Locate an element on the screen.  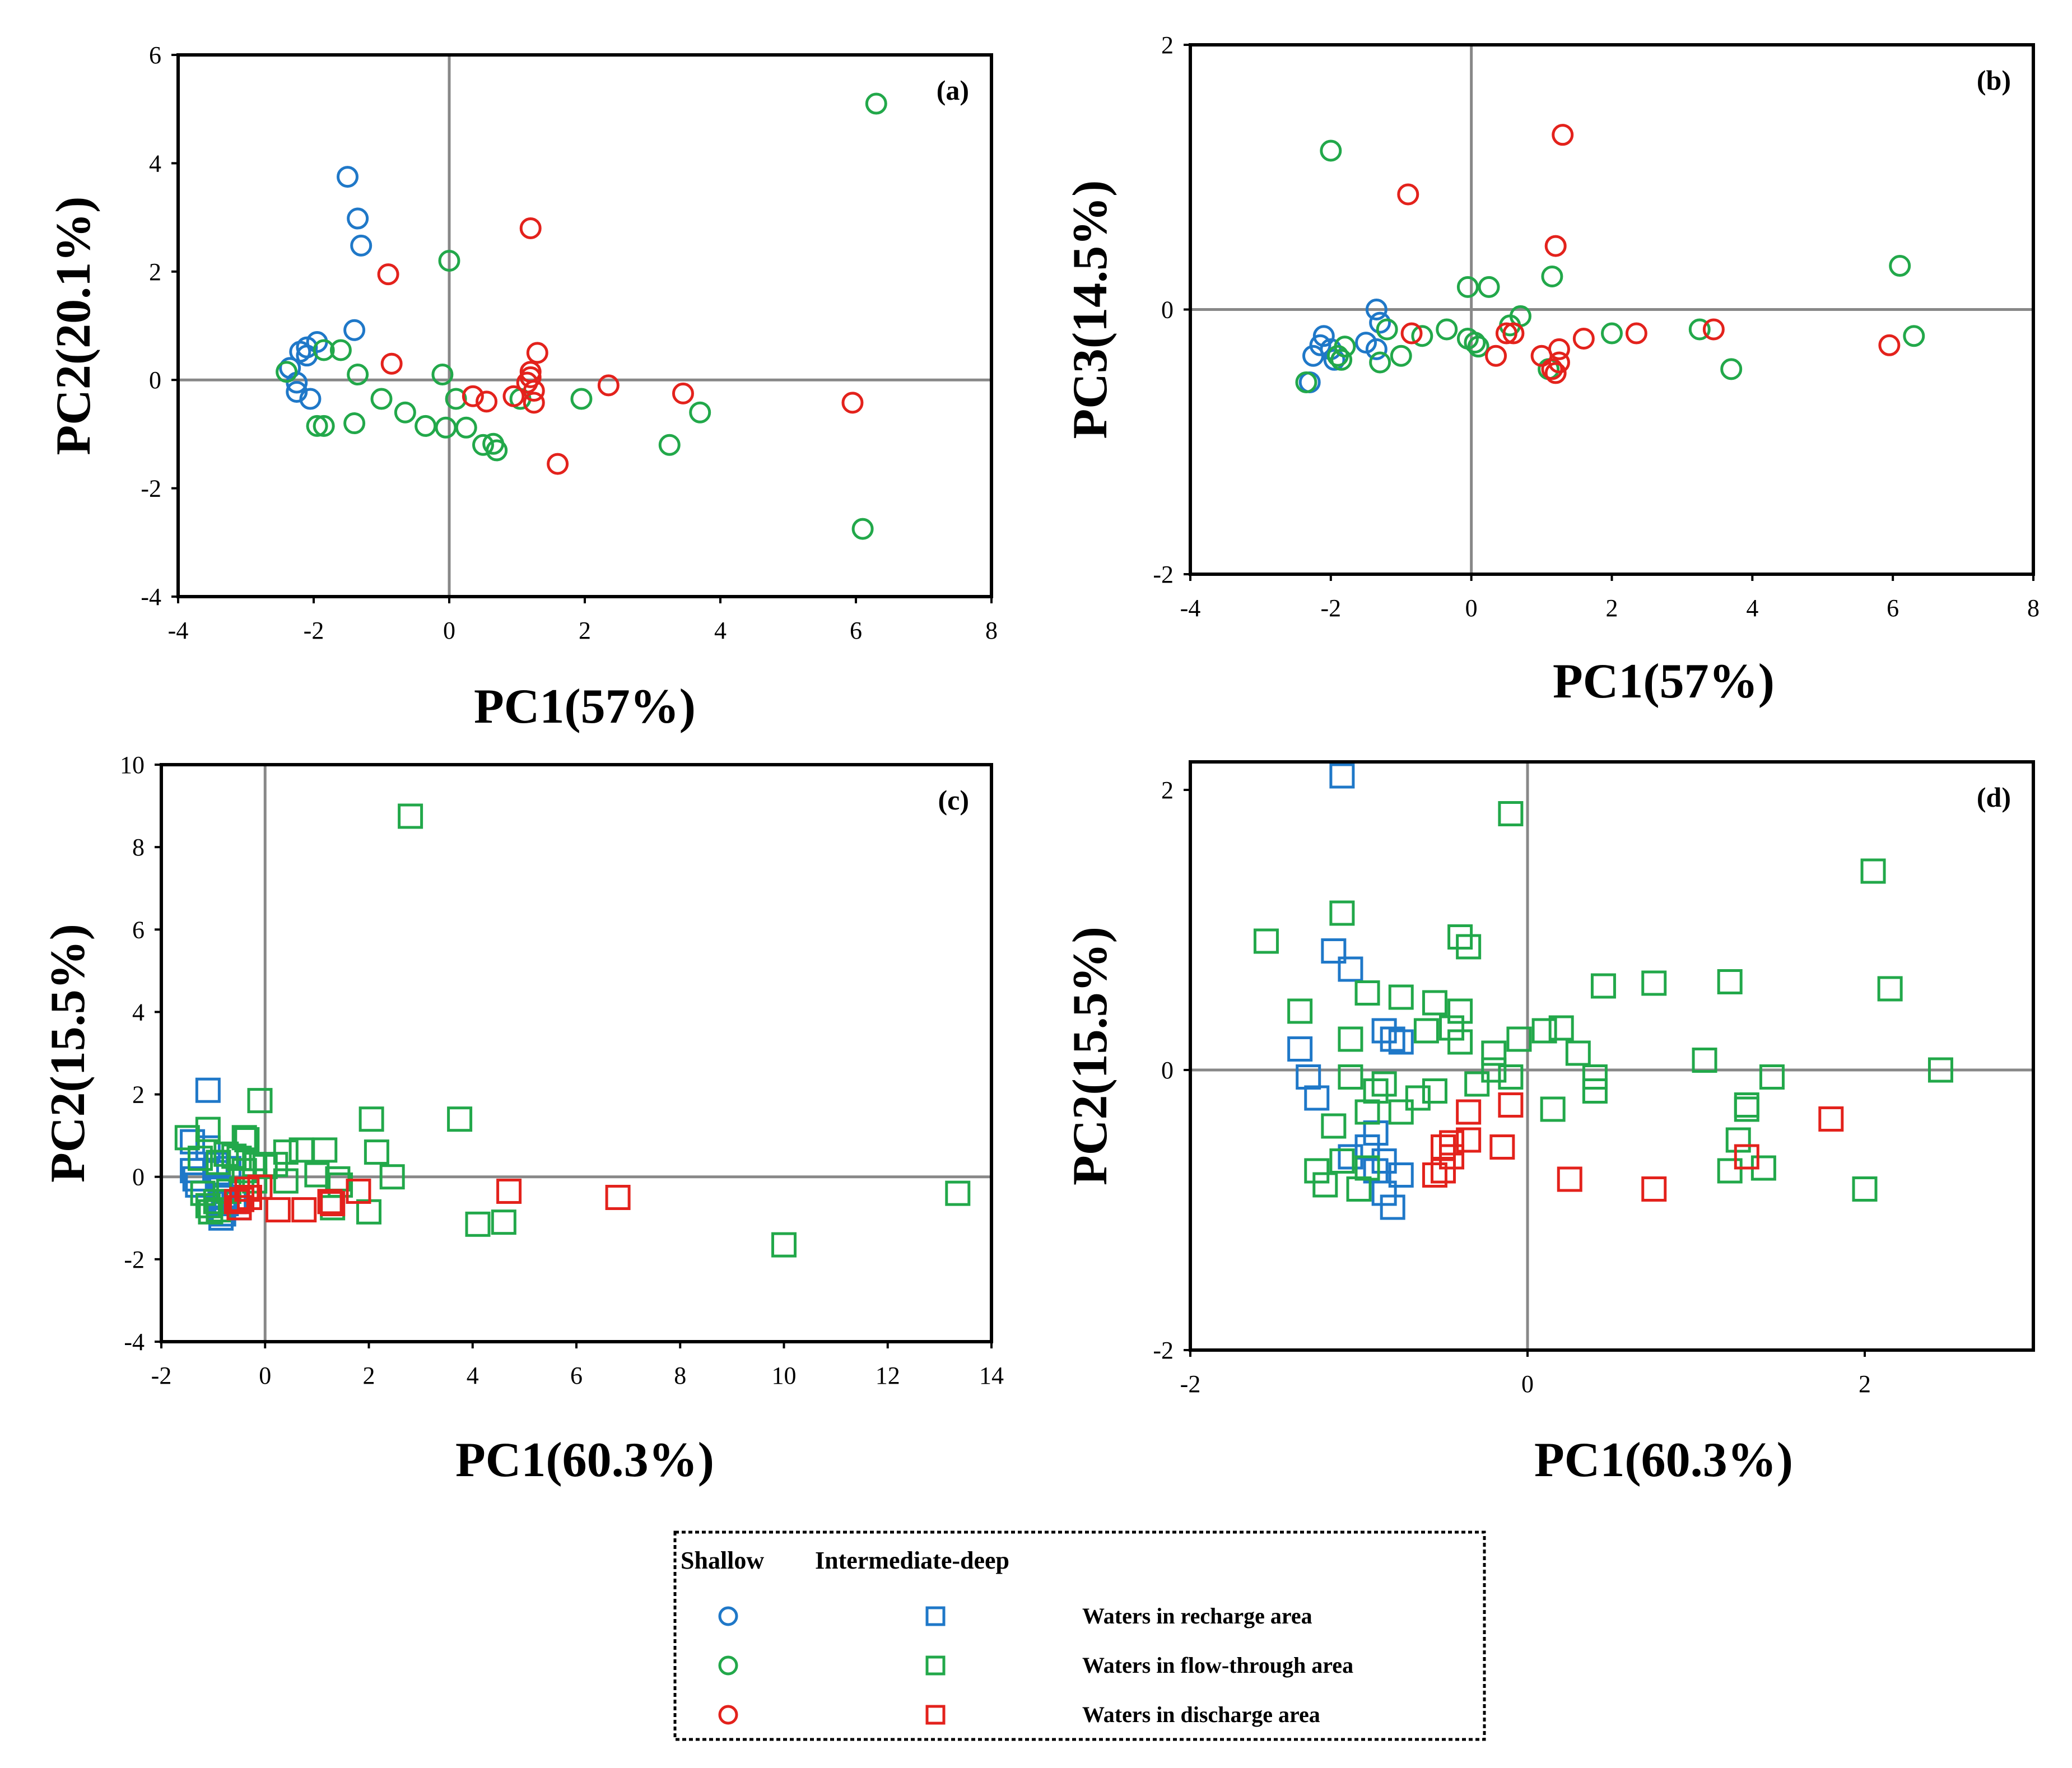
panel-label: (d) is located at coordinates (1994, 797).